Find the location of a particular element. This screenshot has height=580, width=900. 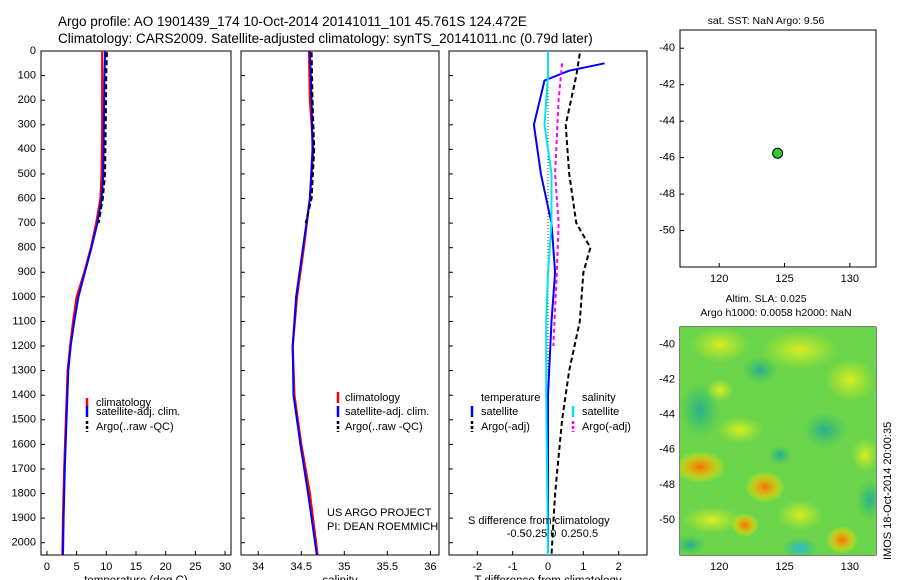

y-tick-label: 1100 is located at coordinates (24, 321).